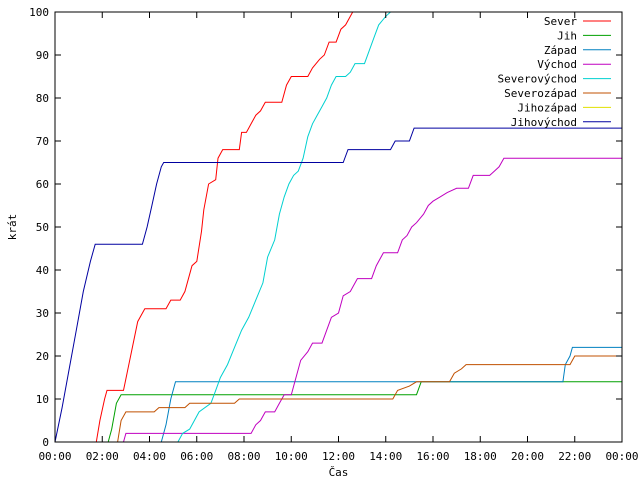 This screenshot has width=640, height=480. I want to click on x-tick-label: 02:00, so click(102, 456).